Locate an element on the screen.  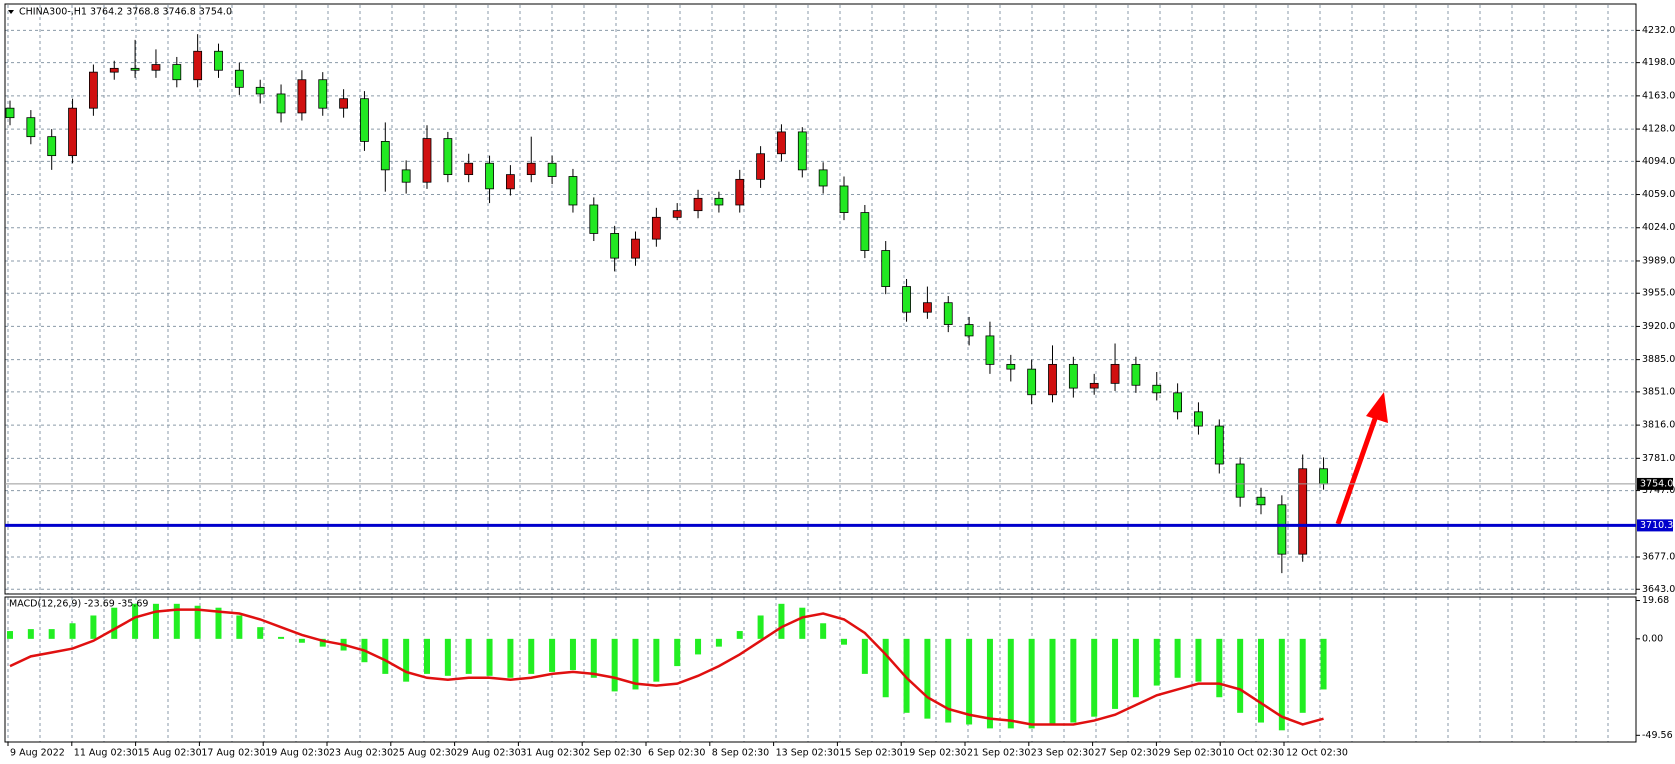
y-tick-label: 4163.0 is located at coordinates (1658, 95).